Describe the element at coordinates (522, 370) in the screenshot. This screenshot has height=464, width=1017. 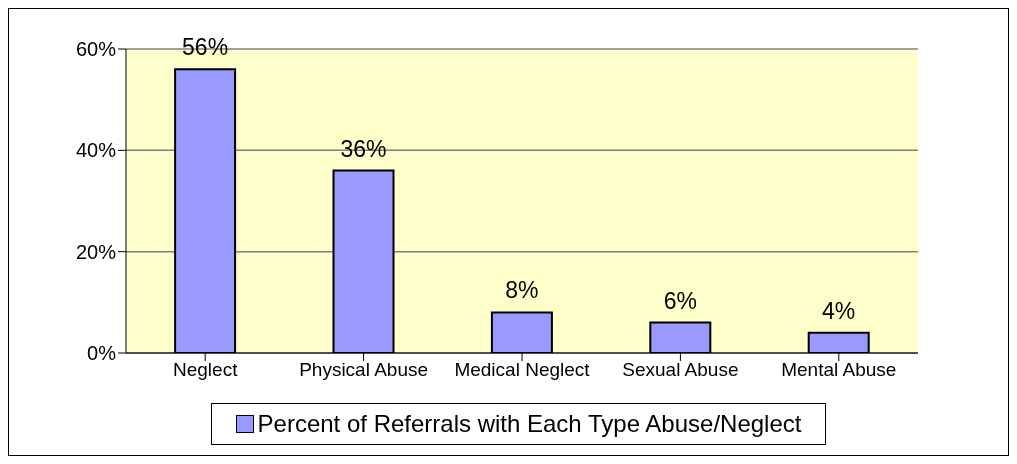
I see `x-tick-label: Medical Neglect` at that location.